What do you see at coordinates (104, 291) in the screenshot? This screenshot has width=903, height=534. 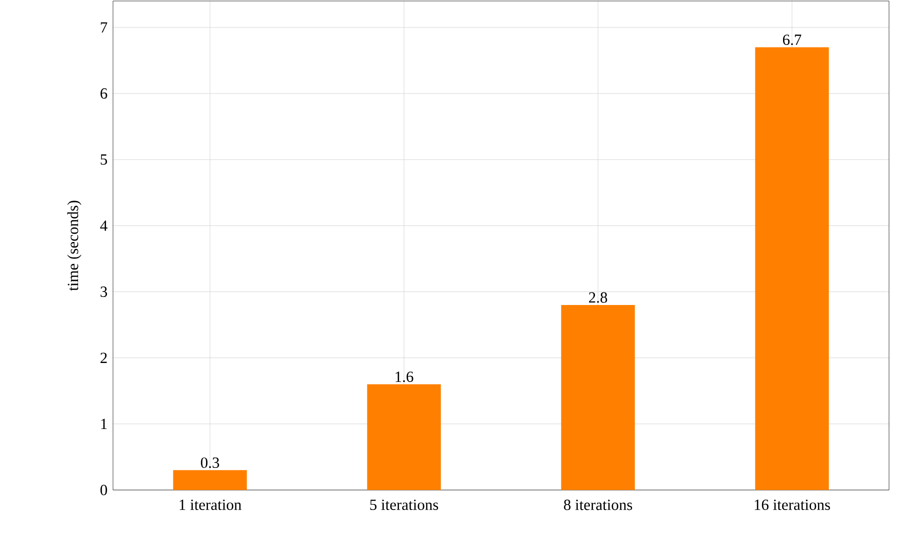 I see `y-tick-label: 3` at bounding box center [104, 291].